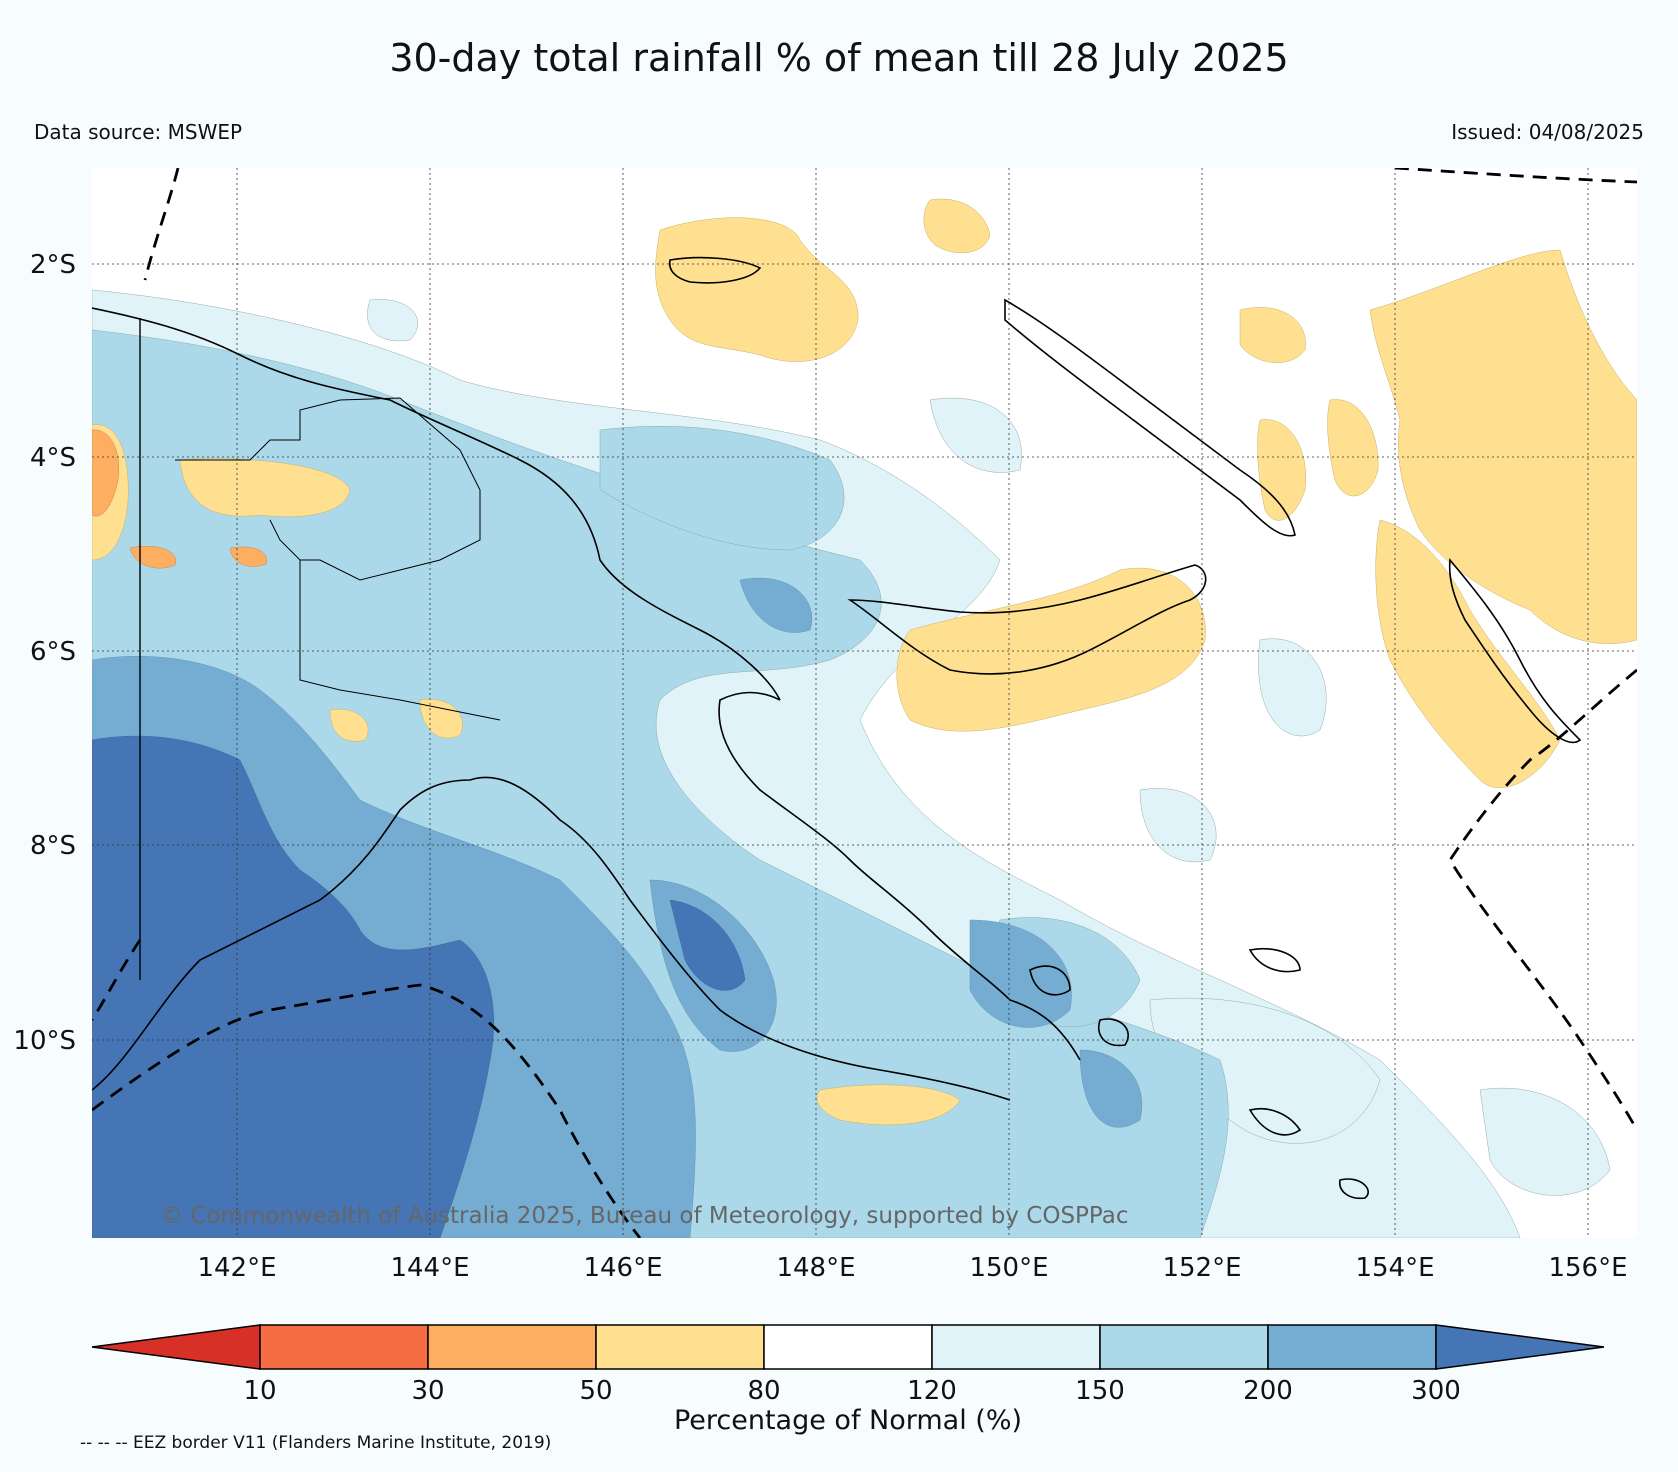 The width and height of the screenshot is (1678, 1472). Describe the element at coordinates (1436, 1391) in the screenshot. I see `colorbar-tick: 300` at that location.